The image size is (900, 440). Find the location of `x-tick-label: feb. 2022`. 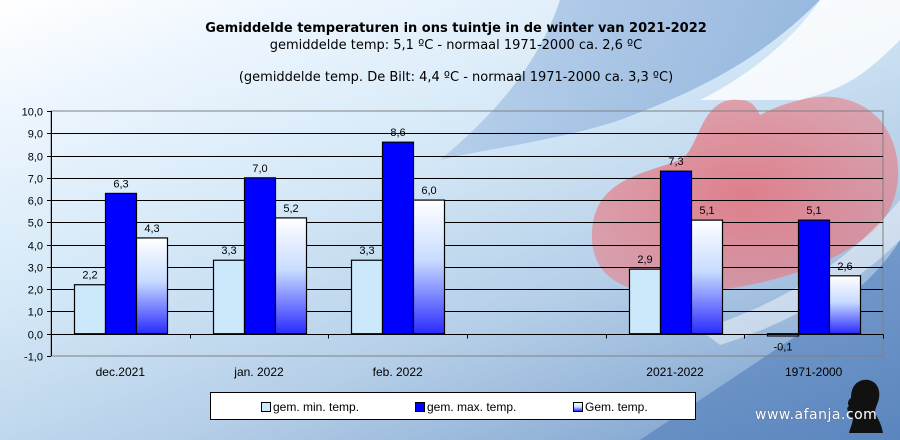

x-tick-label: feb. 2022 is located at coordinates (398, 372).